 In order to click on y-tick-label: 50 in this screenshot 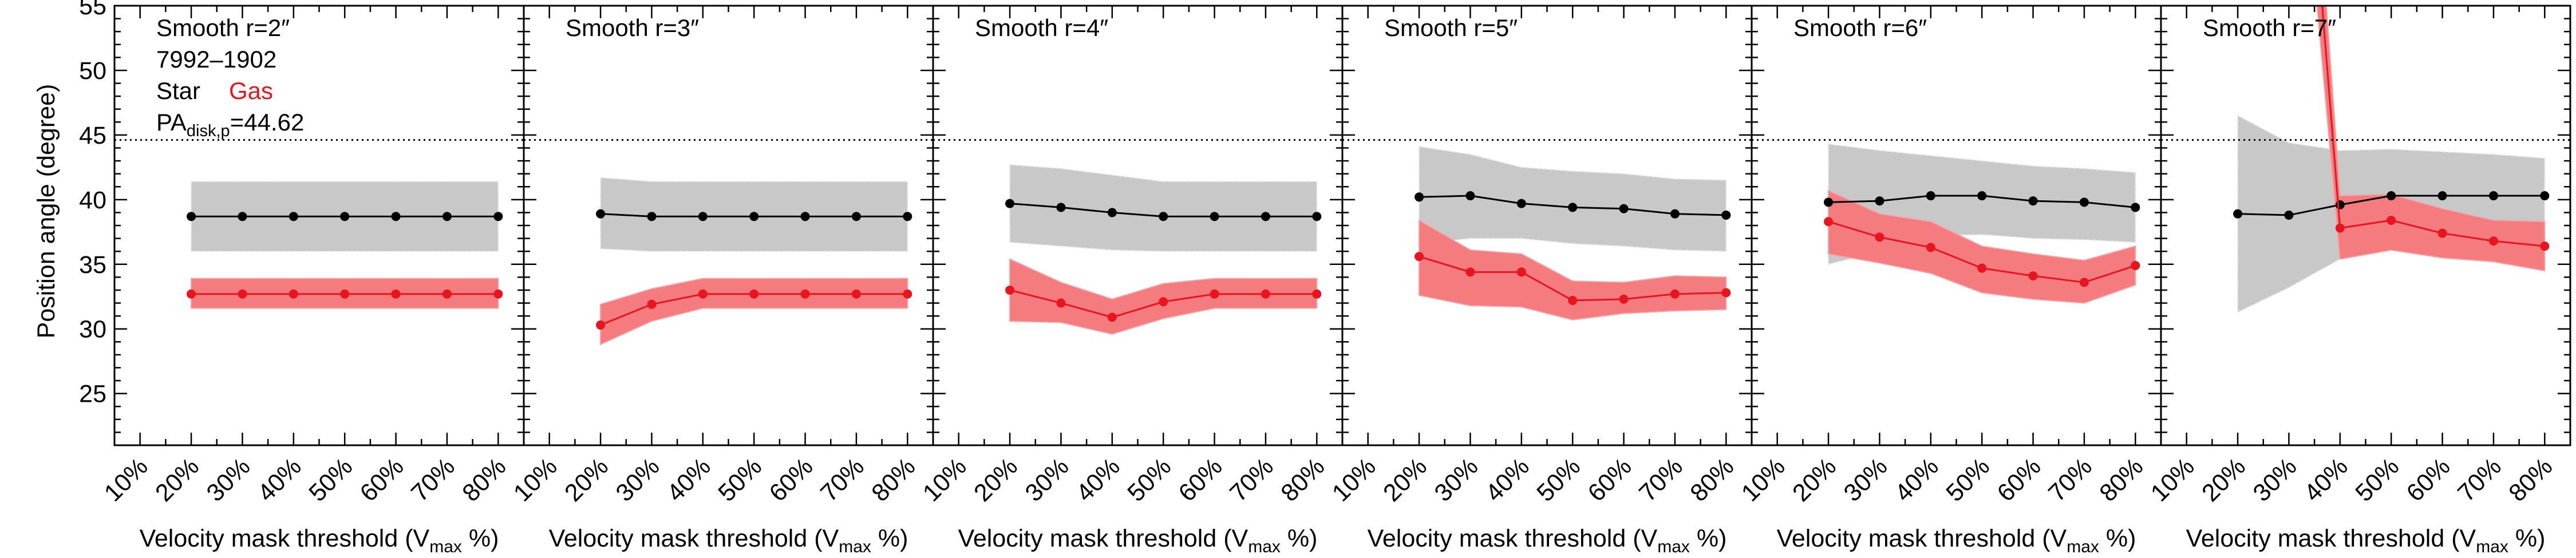, I will do `click(92, 71)`.